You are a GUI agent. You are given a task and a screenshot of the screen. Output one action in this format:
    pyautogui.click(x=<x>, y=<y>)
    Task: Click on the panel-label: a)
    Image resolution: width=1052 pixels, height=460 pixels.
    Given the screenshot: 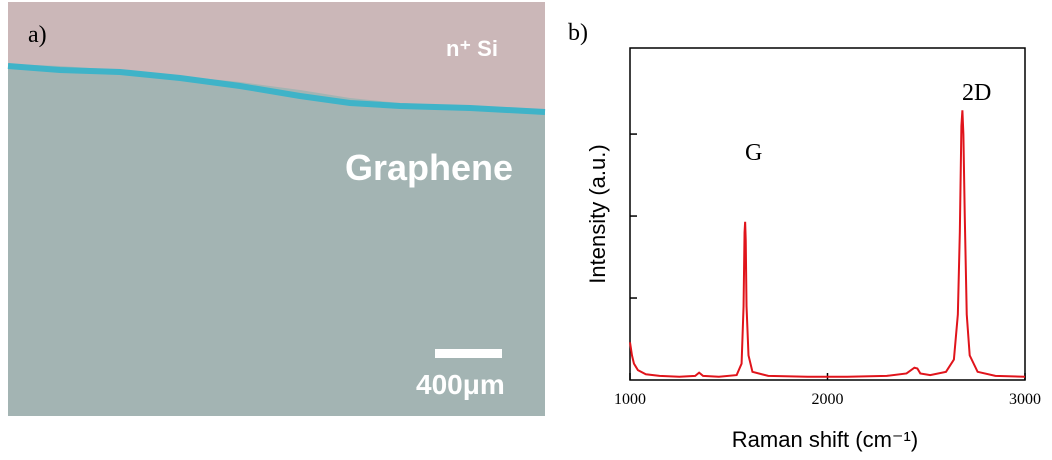 What is the action you would take?
    pyautogui.click(x=37, y=35)
    